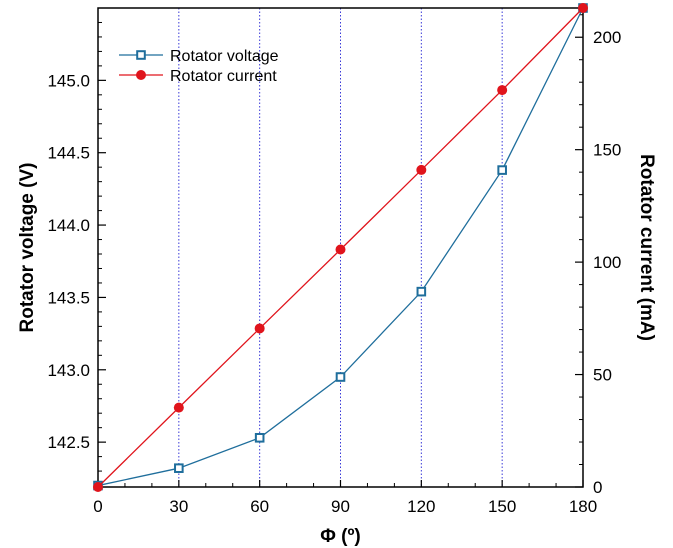 The width and height of the screenshot is (673, 548). Describe the element at coordinates (421, 506) in the screenshot. I see `x-tick-label: 120` at that location.